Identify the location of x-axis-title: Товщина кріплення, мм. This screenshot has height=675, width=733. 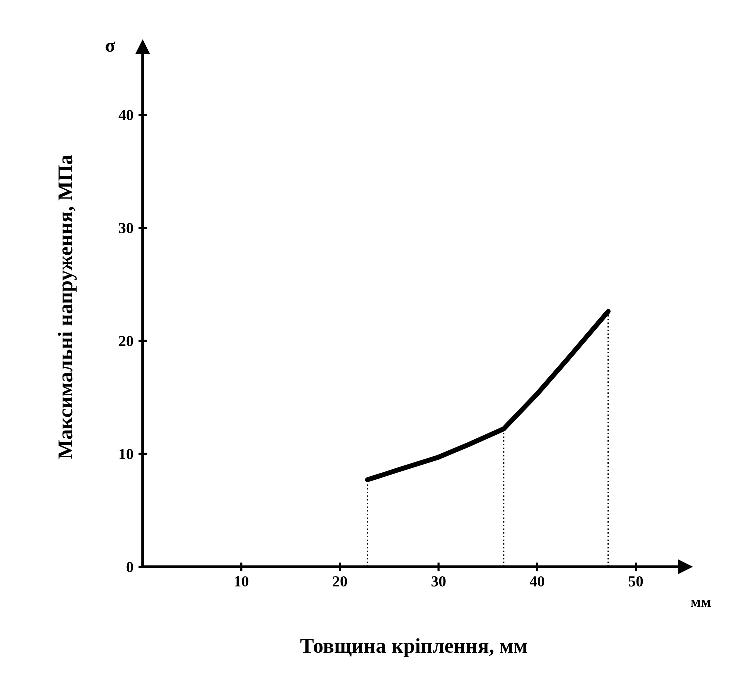
(414, 648).